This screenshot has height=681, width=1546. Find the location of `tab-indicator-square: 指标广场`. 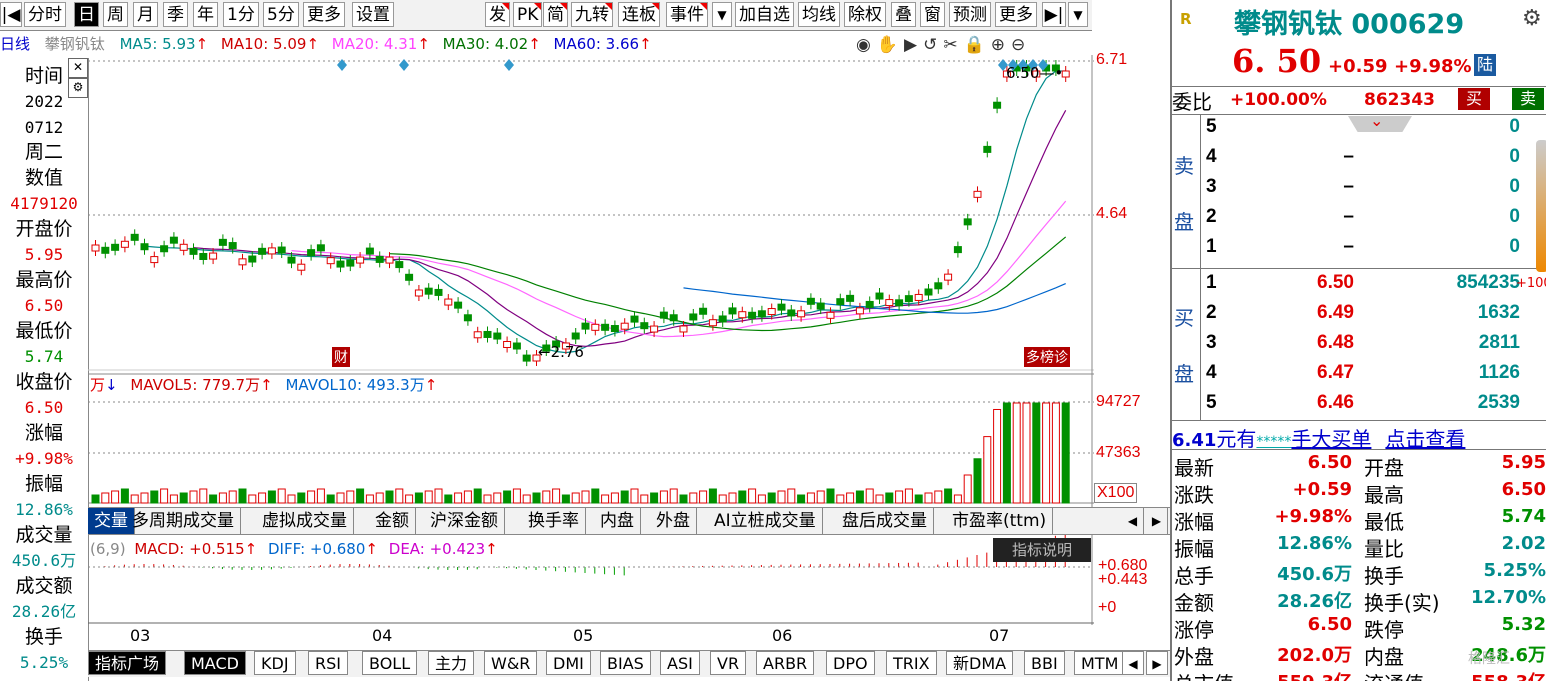

tab-indicator-square: 指标广场 is located at coordinates (127, 663).